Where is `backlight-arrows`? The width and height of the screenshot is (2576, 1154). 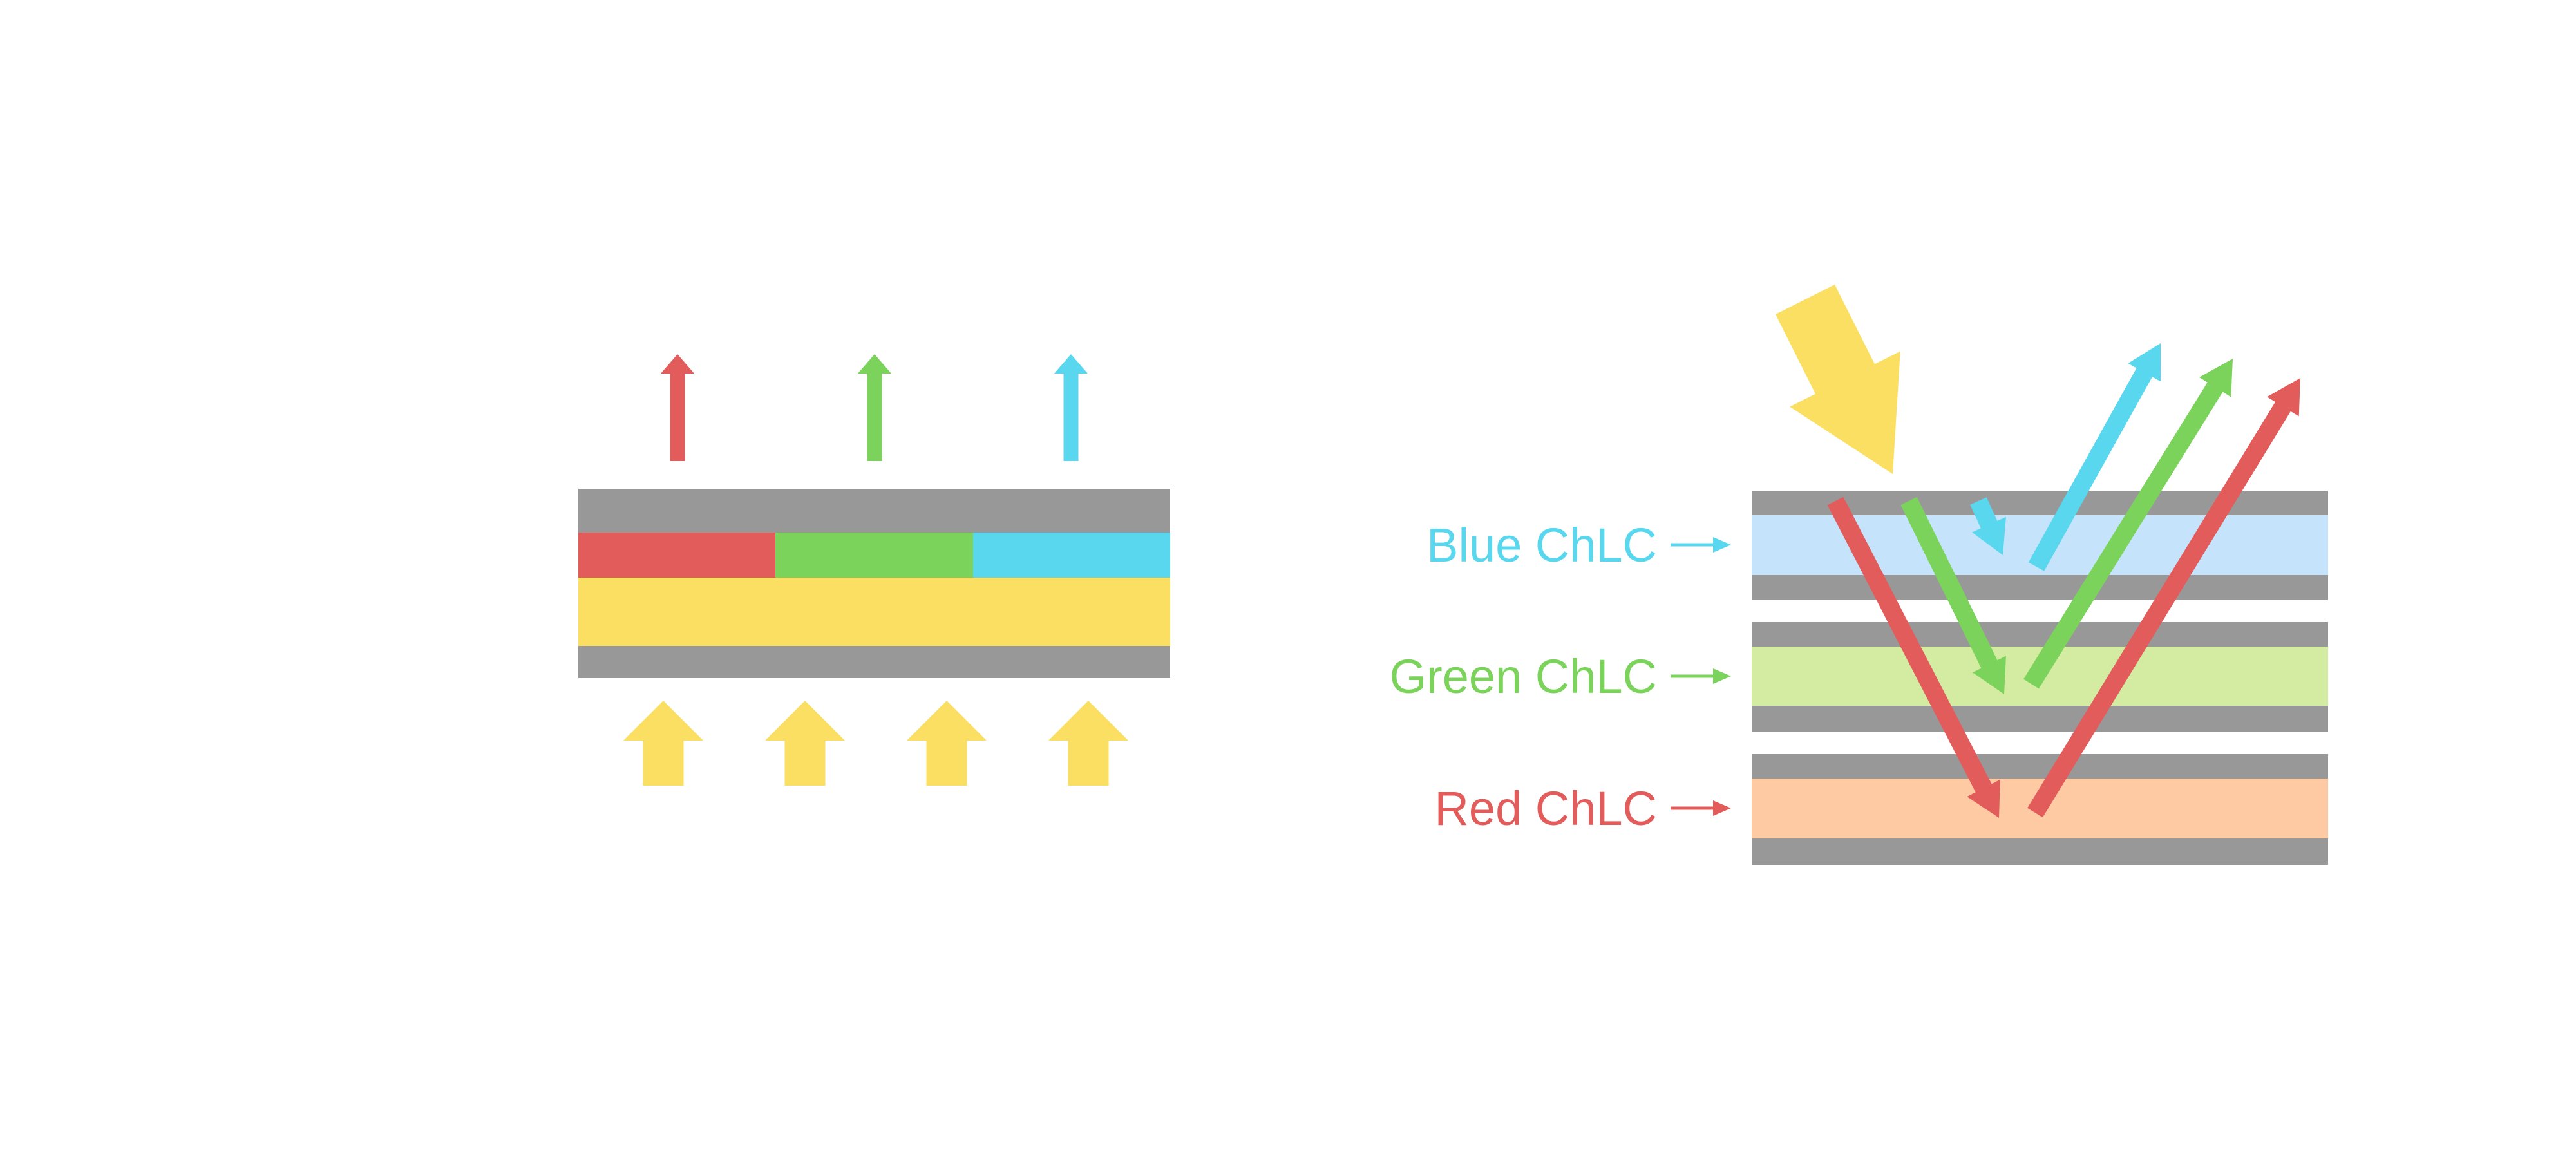 backlight-arrows is located at coordinates (876, 743).